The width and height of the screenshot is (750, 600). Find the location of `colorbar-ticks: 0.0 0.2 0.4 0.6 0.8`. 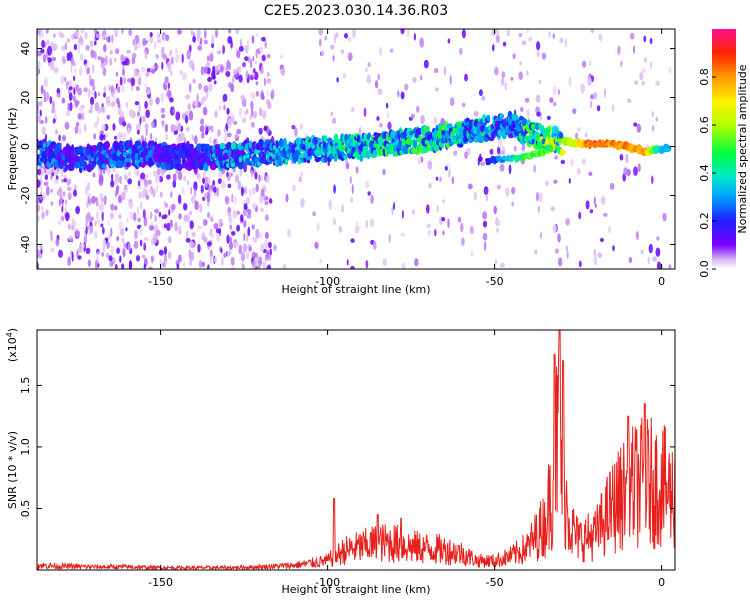

colorbar-ticks: 0.0 0.2 0.4 0.6 0.8 is located at coordinates (707, 173).